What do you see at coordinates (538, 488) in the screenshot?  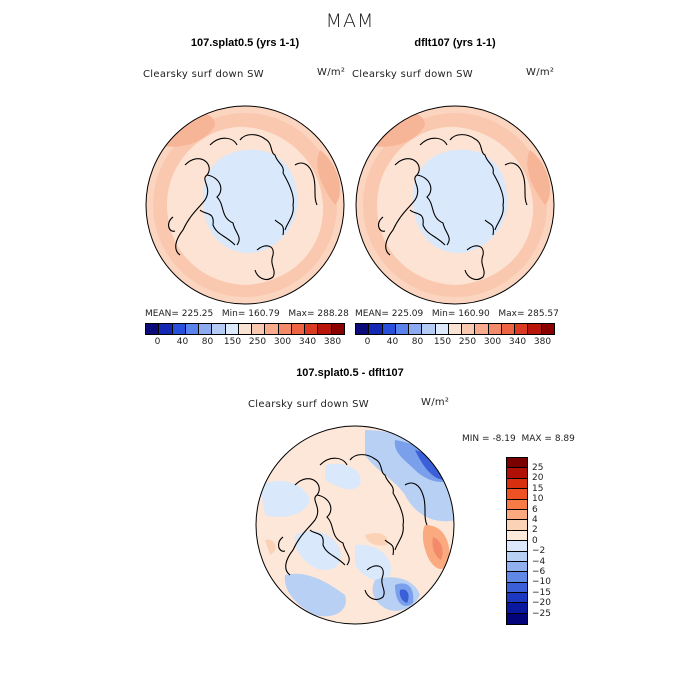 I see `diff-colorbar-label: 15` at bounding box center [538, 488].